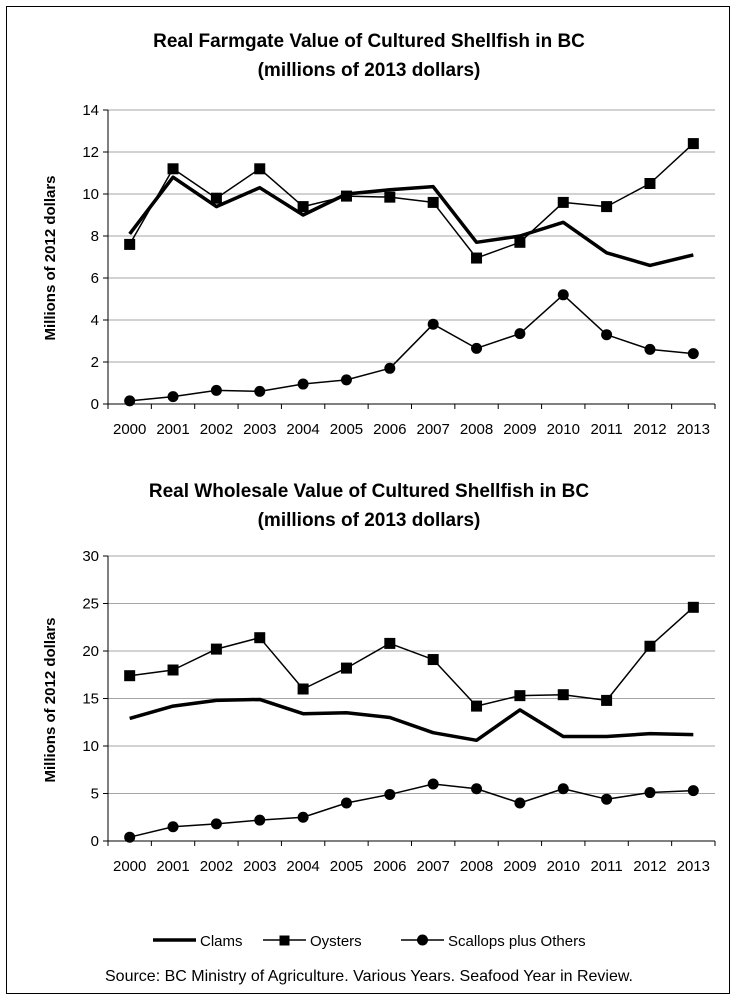 The image size is (738, 1000). I want to click on chart1-y-tick-label: 10, so click(90, 194).